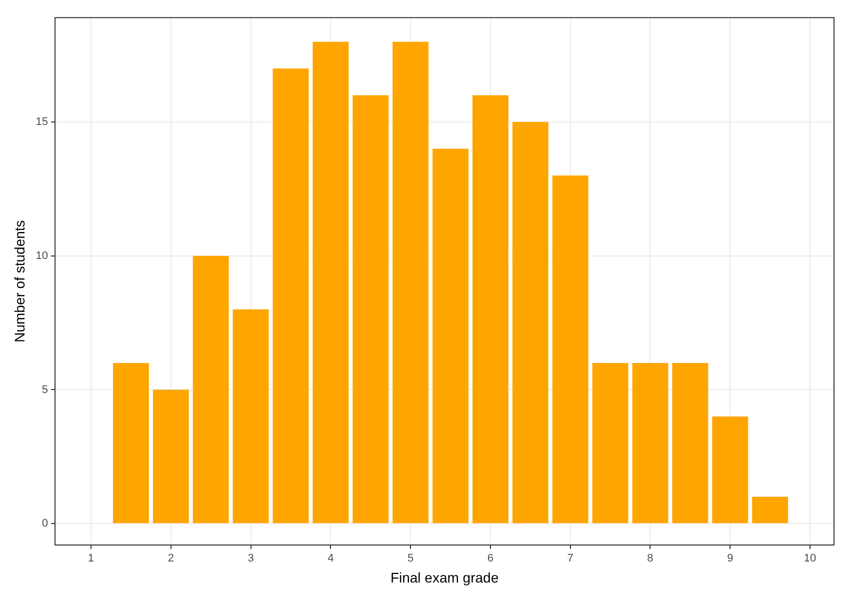 This screenshot has width=844, height=597. I want to click on x-tick-label: 1, so click(91, 558).